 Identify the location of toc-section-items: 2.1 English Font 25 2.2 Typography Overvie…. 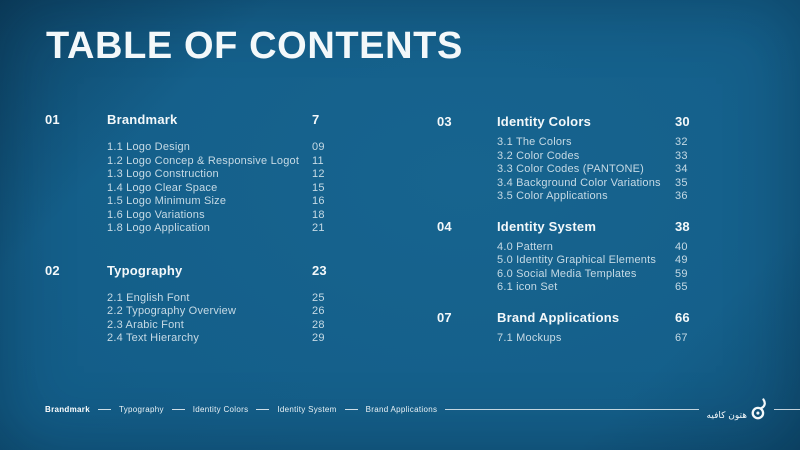
(232, 319).